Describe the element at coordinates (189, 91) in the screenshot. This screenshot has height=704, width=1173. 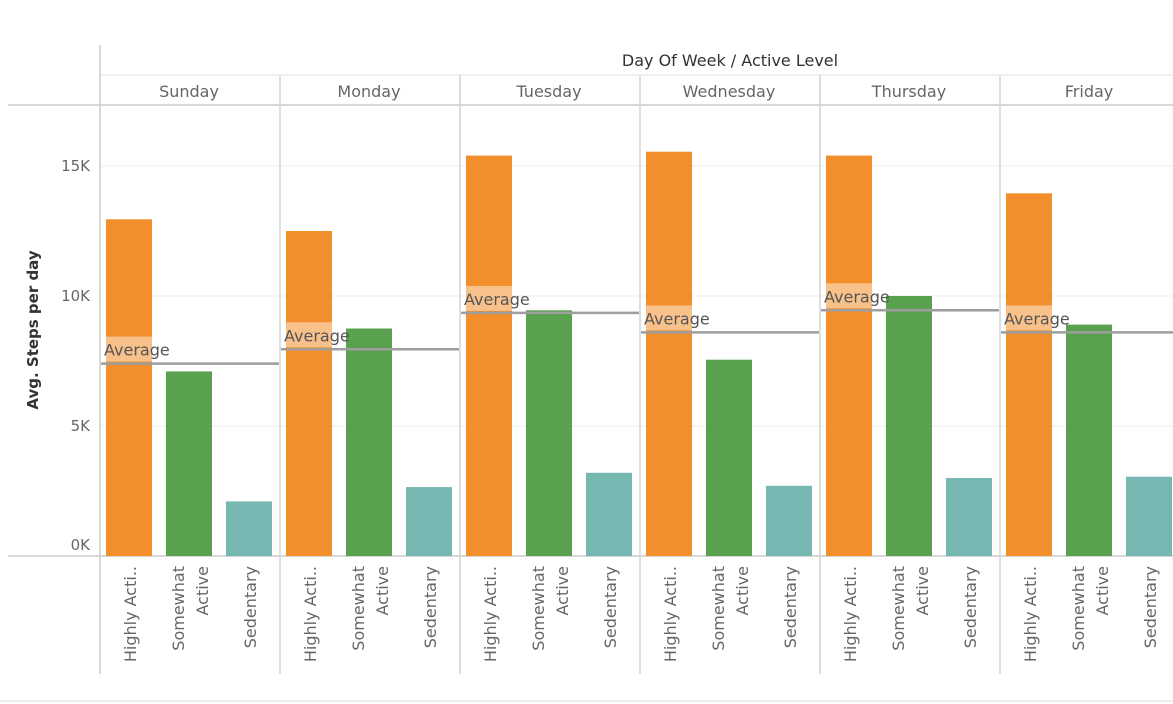
I see `day-header-sunday: Sunday` at that location.